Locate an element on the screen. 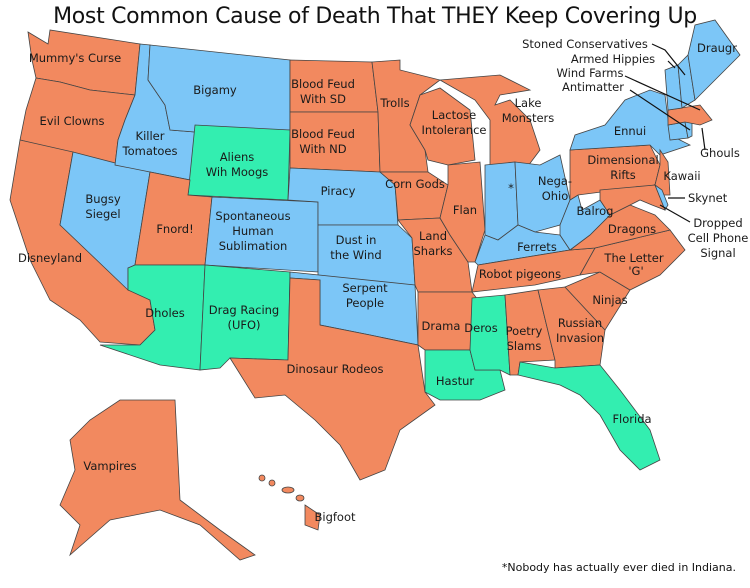 The height and width of the screenshot is (588, 750). label-mo-2: Sharks is located at coordinates (432, 251).